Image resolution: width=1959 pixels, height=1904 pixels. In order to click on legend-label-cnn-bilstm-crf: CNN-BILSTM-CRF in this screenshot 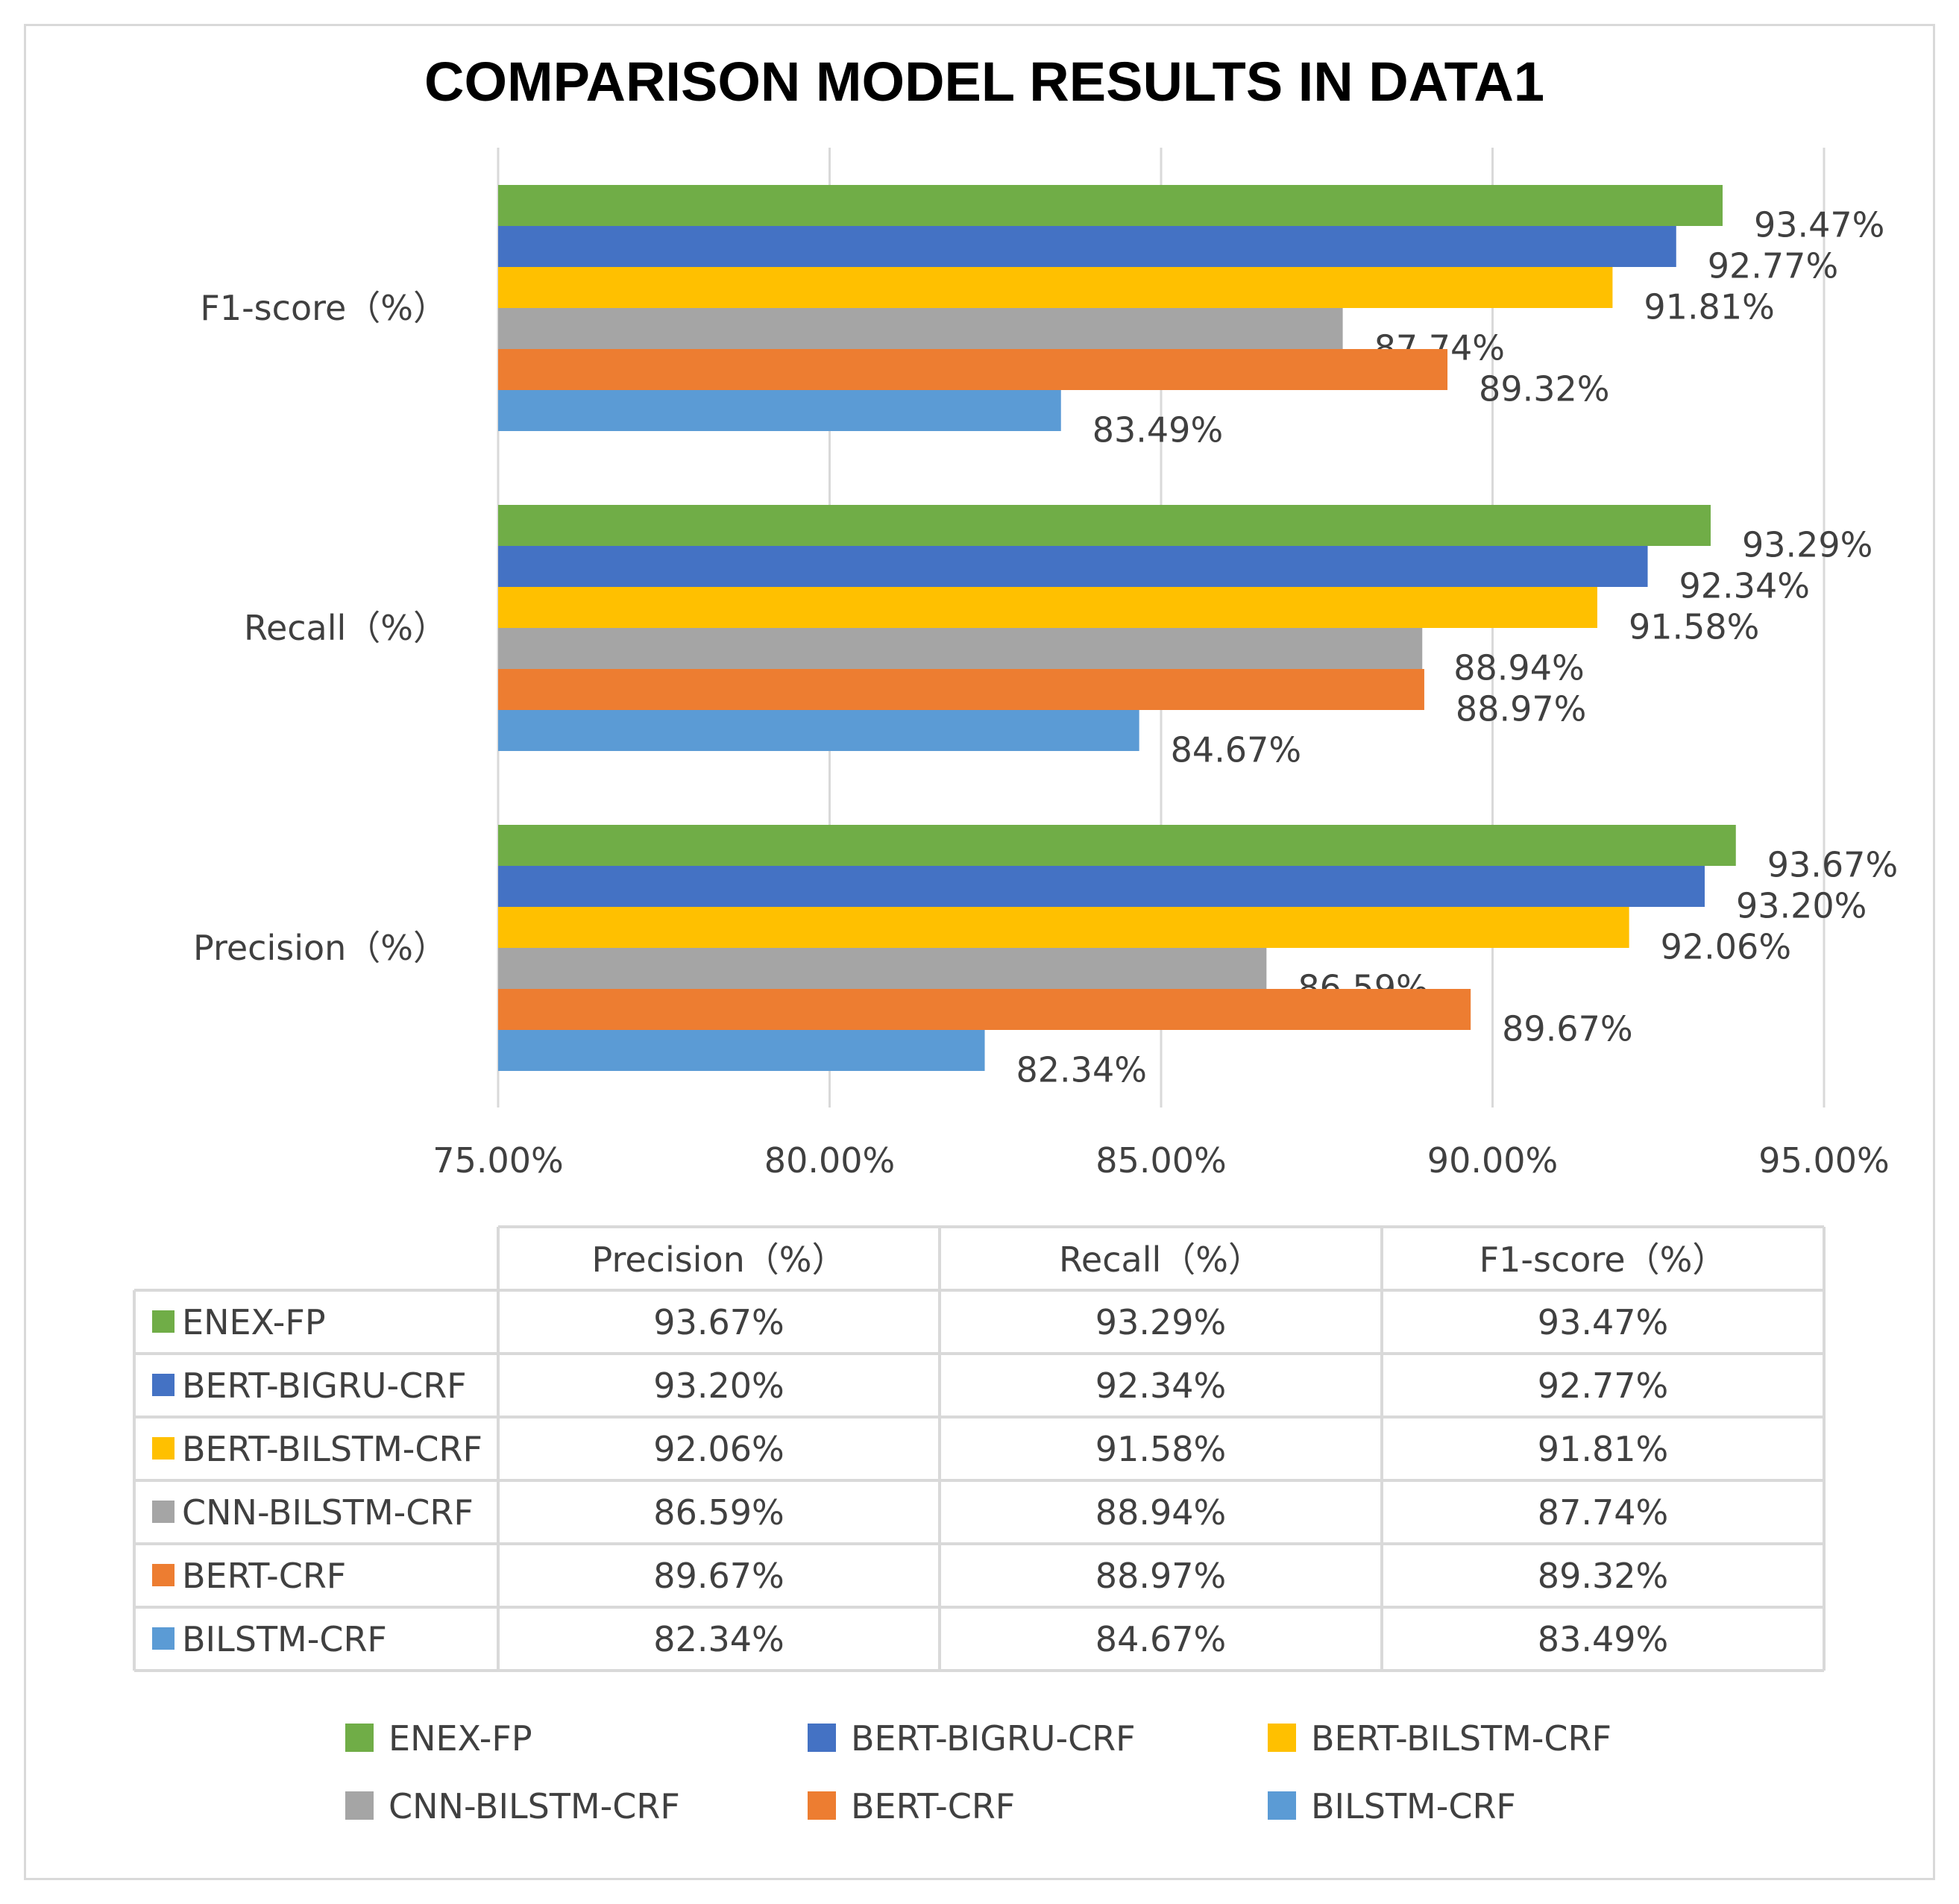, I will do `click(534, 1806)`.